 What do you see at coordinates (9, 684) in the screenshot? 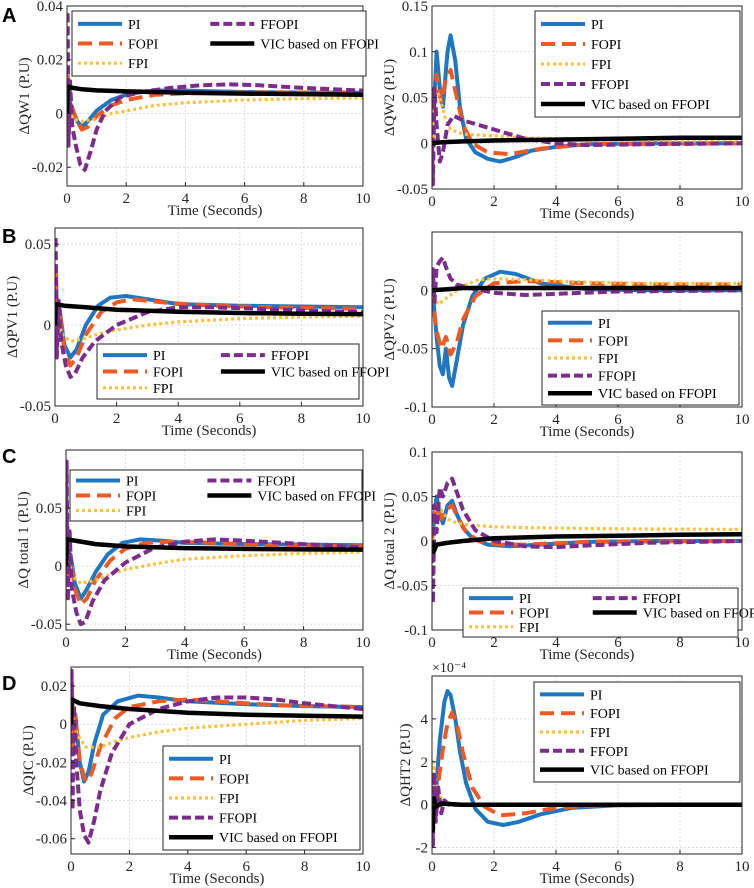
I see `panel-letter-d: D` at bounding box center [9, 684].